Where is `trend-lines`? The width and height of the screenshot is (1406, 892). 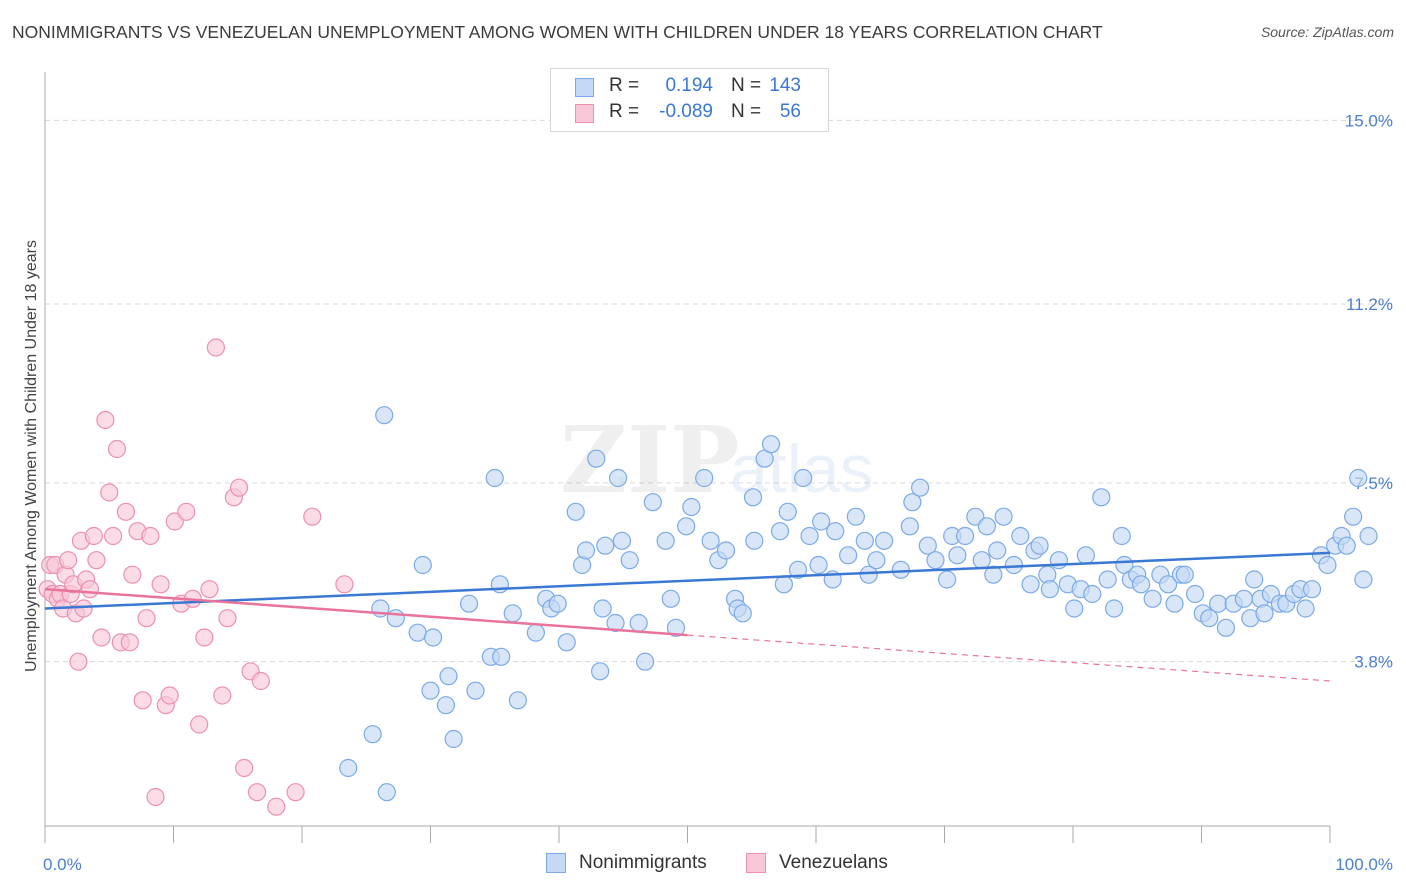
trend-lines is located at coordinates (687, 616).